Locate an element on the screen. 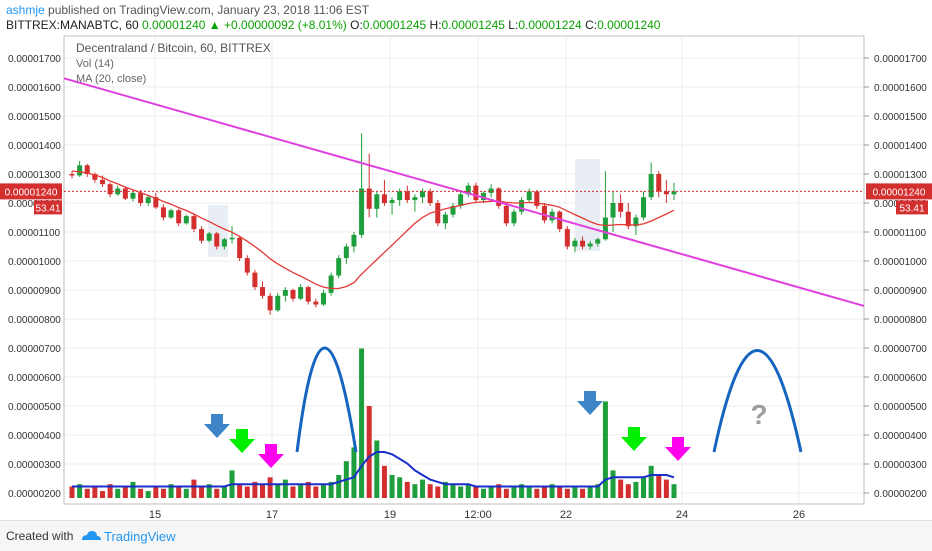 The width and height of the screenshot is (932, 551). created-with-text: Created with is located at coordinates (40, 536).